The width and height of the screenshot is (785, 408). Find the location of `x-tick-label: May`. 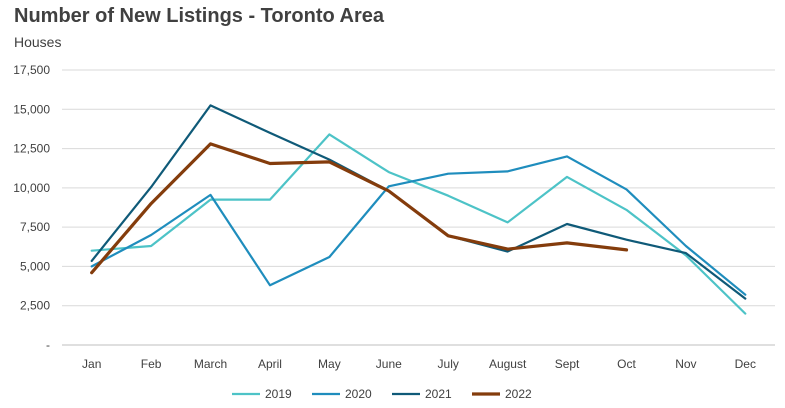

x-tick-label: May is located at coordinates (329, 364).